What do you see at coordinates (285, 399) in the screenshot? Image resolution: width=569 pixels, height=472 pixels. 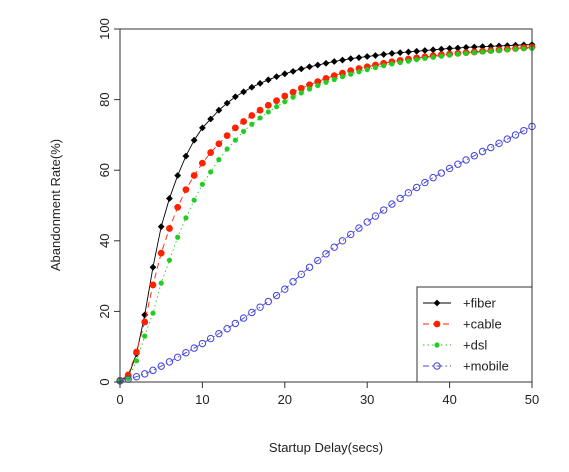 I see `x-tick-label: 20` at bounding box center [285, 399].